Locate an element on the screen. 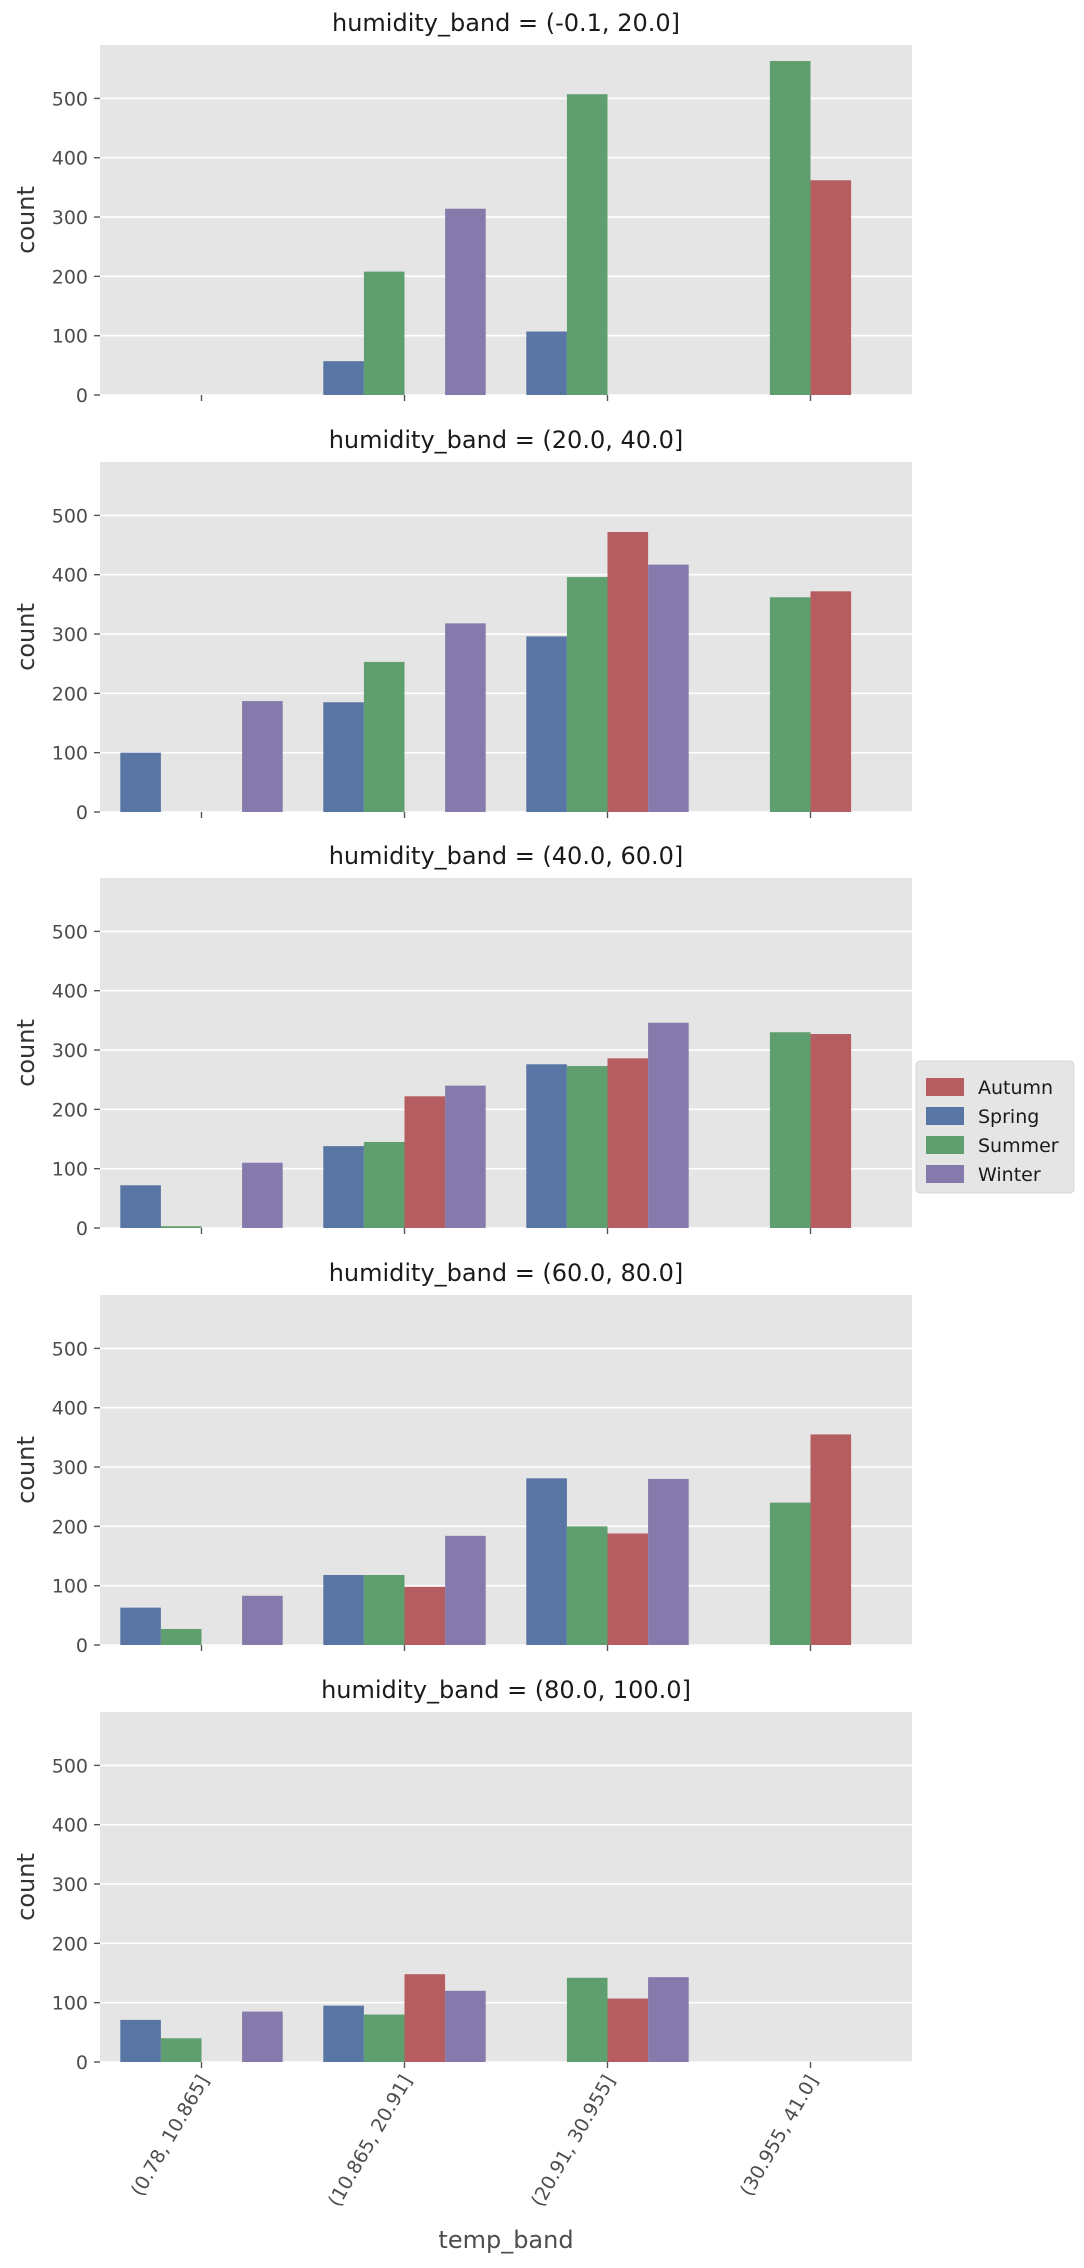  legend-label: Summer is located at coordinates (1018, 1146).